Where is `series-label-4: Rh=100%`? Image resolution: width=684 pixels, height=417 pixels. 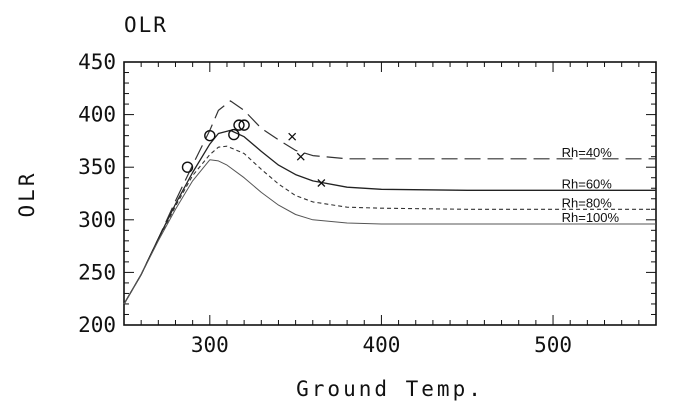 series-label-4: Rh=100% is located at coordinates (591, 217).